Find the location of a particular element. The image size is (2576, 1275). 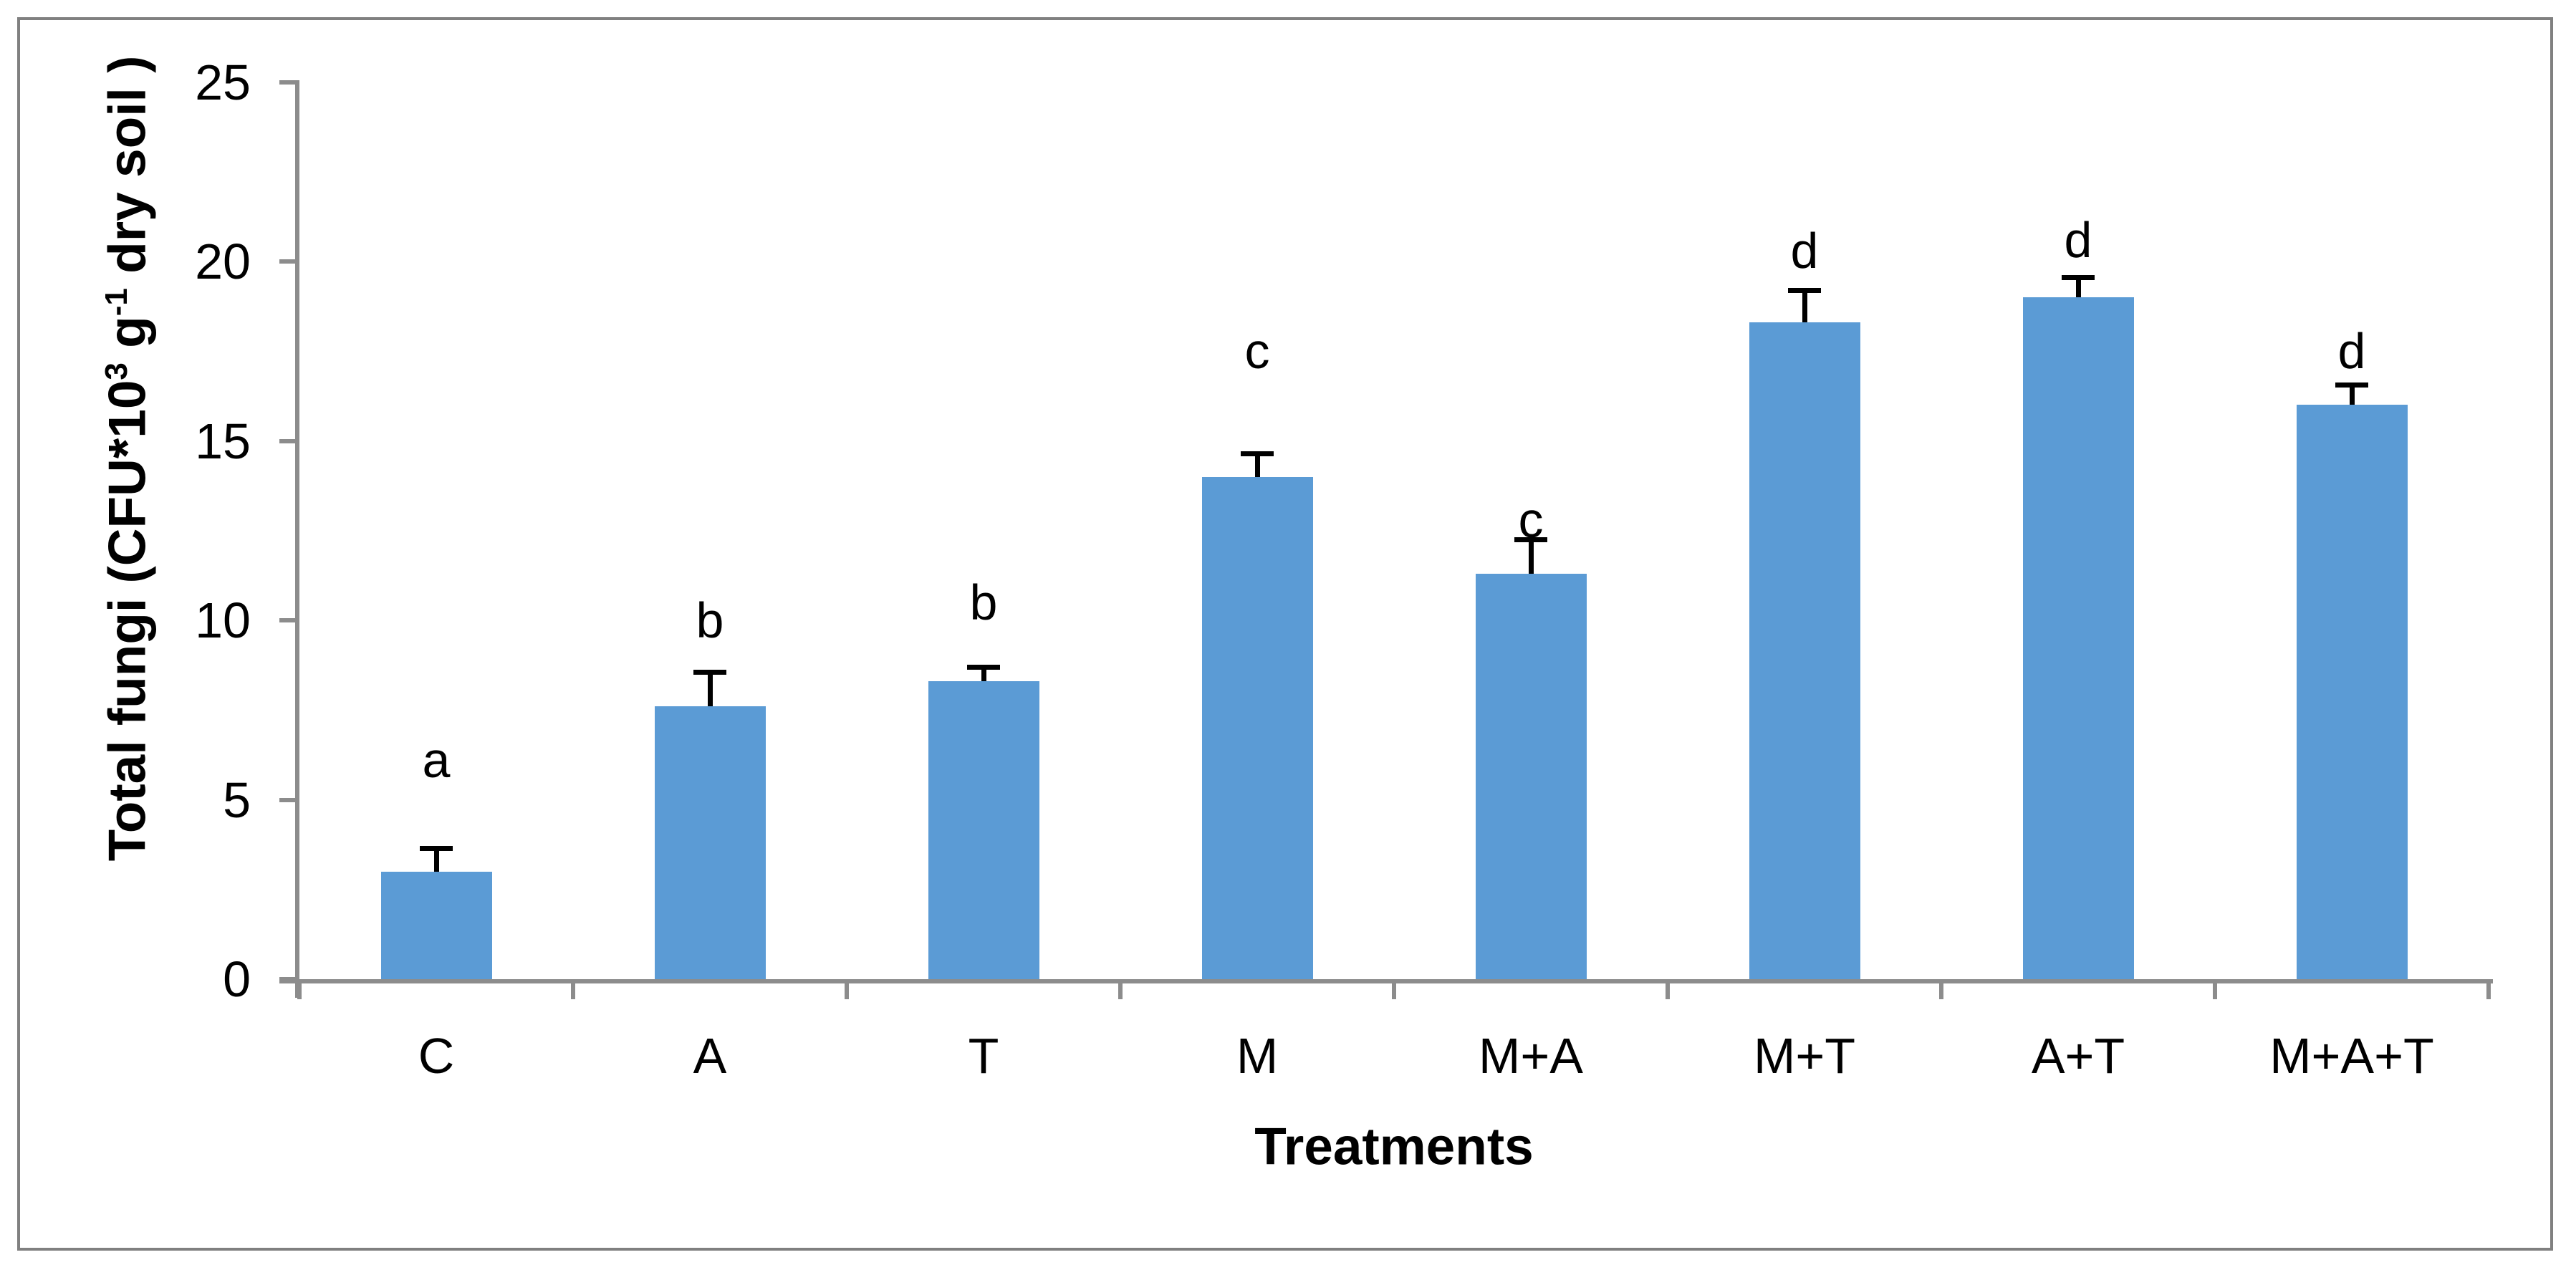

x-tick-label: T is located at coordinates (983, 1056).